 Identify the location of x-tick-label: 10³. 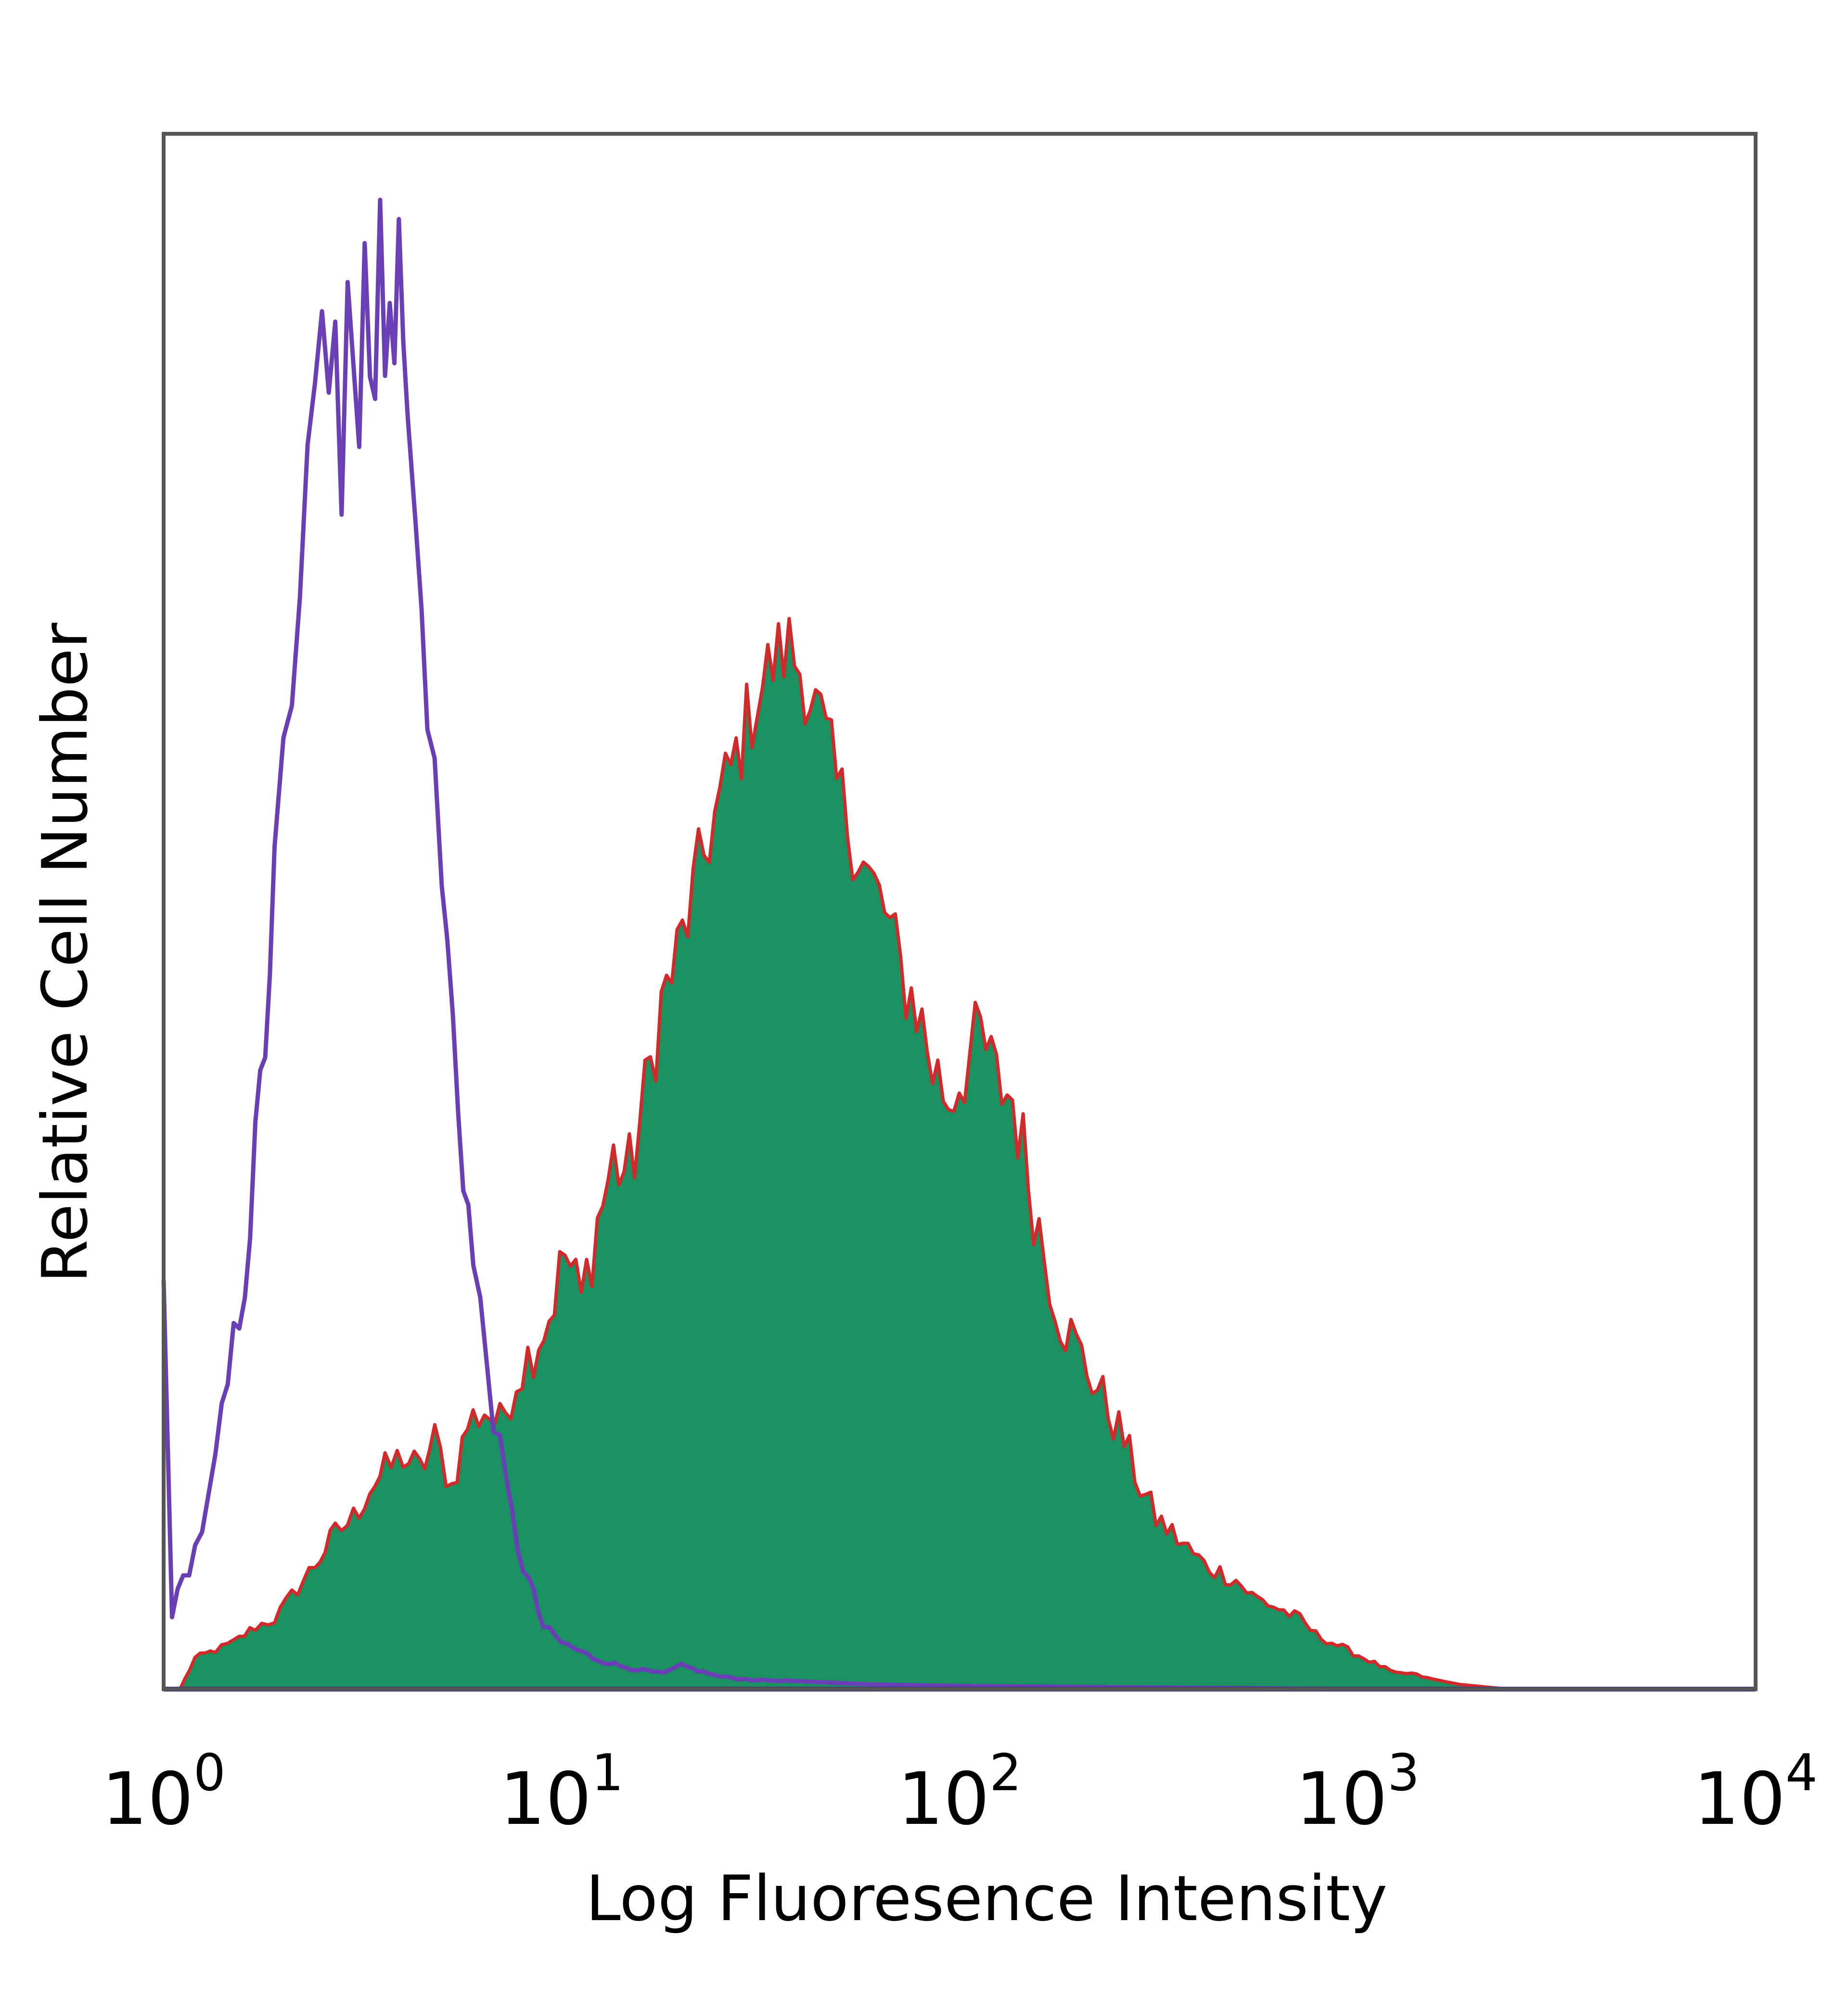
(1358, 1792).